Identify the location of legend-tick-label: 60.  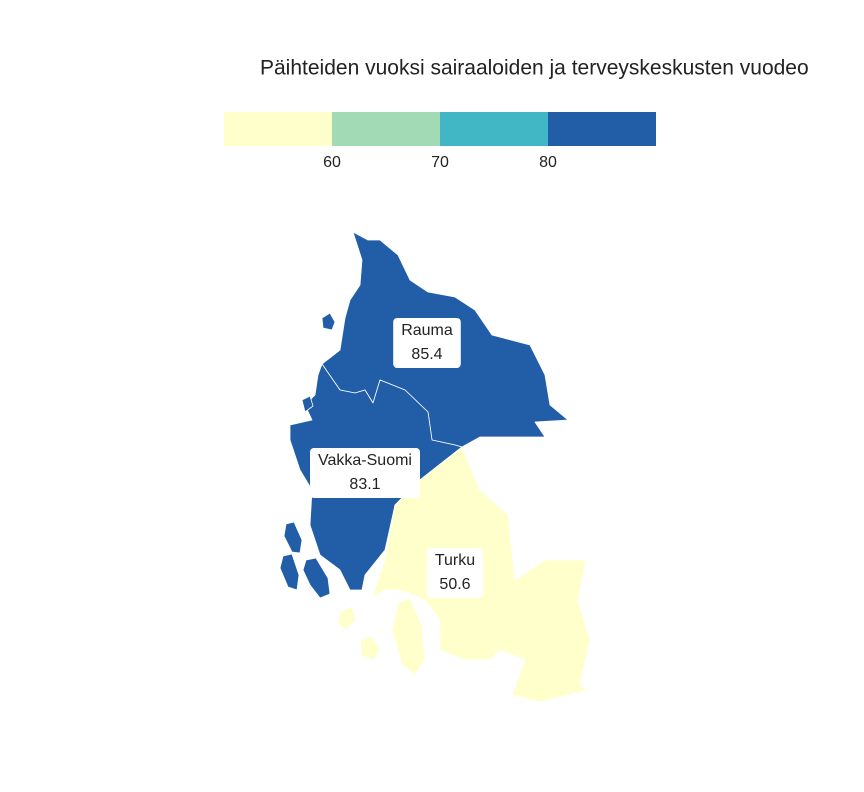
(332, 162).